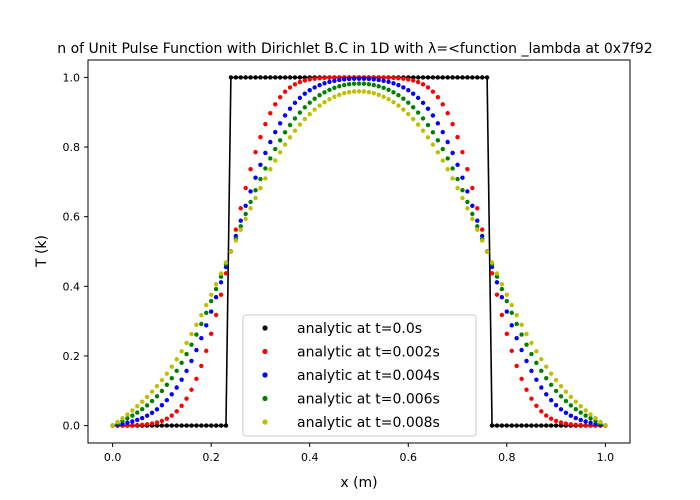  Describe the element at coordinates (368, 400) in the screenshot. I see `legend-label: analytic at t=0.006s` at that location.